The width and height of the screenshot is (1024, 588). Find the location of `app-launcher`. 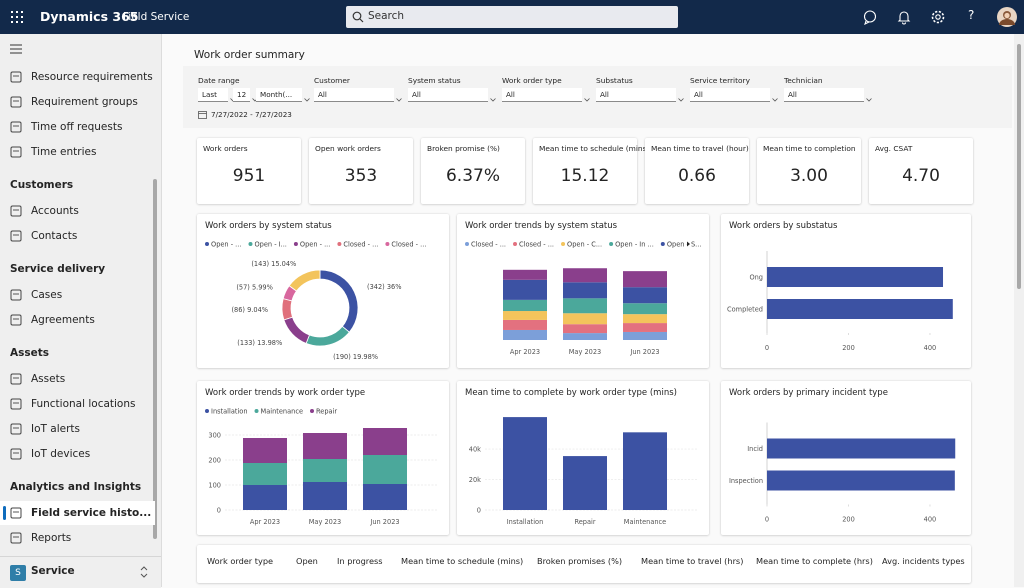

app-launcher is located at coordinates (17, 17).